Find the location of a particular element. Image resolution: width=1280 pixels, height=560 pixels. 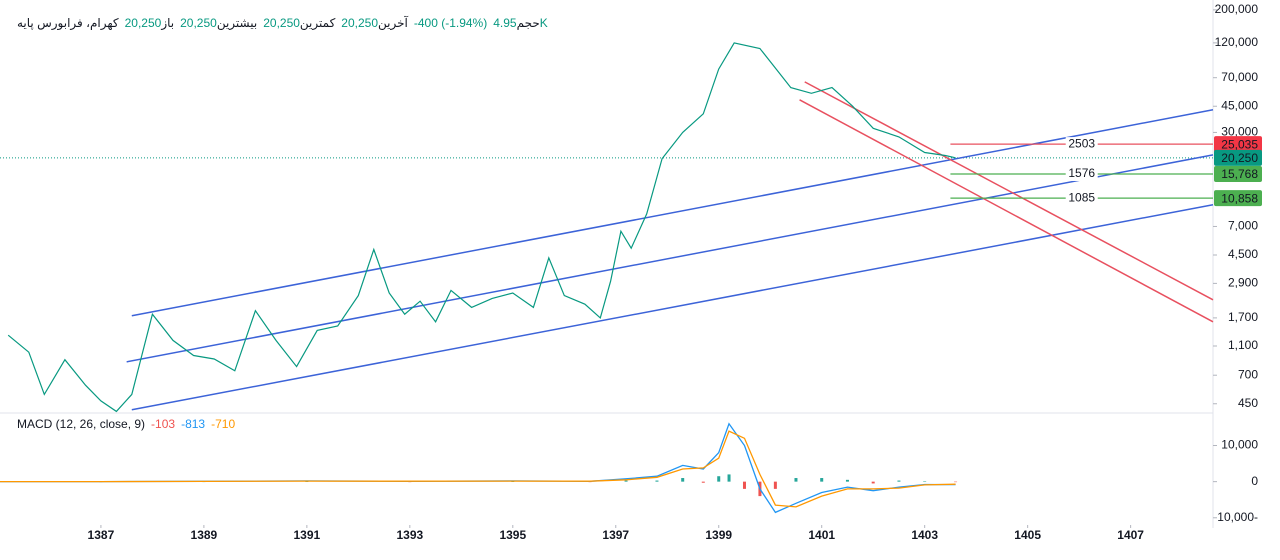

price-badge-label: 25,035 is located at coordinates (1239, 144).